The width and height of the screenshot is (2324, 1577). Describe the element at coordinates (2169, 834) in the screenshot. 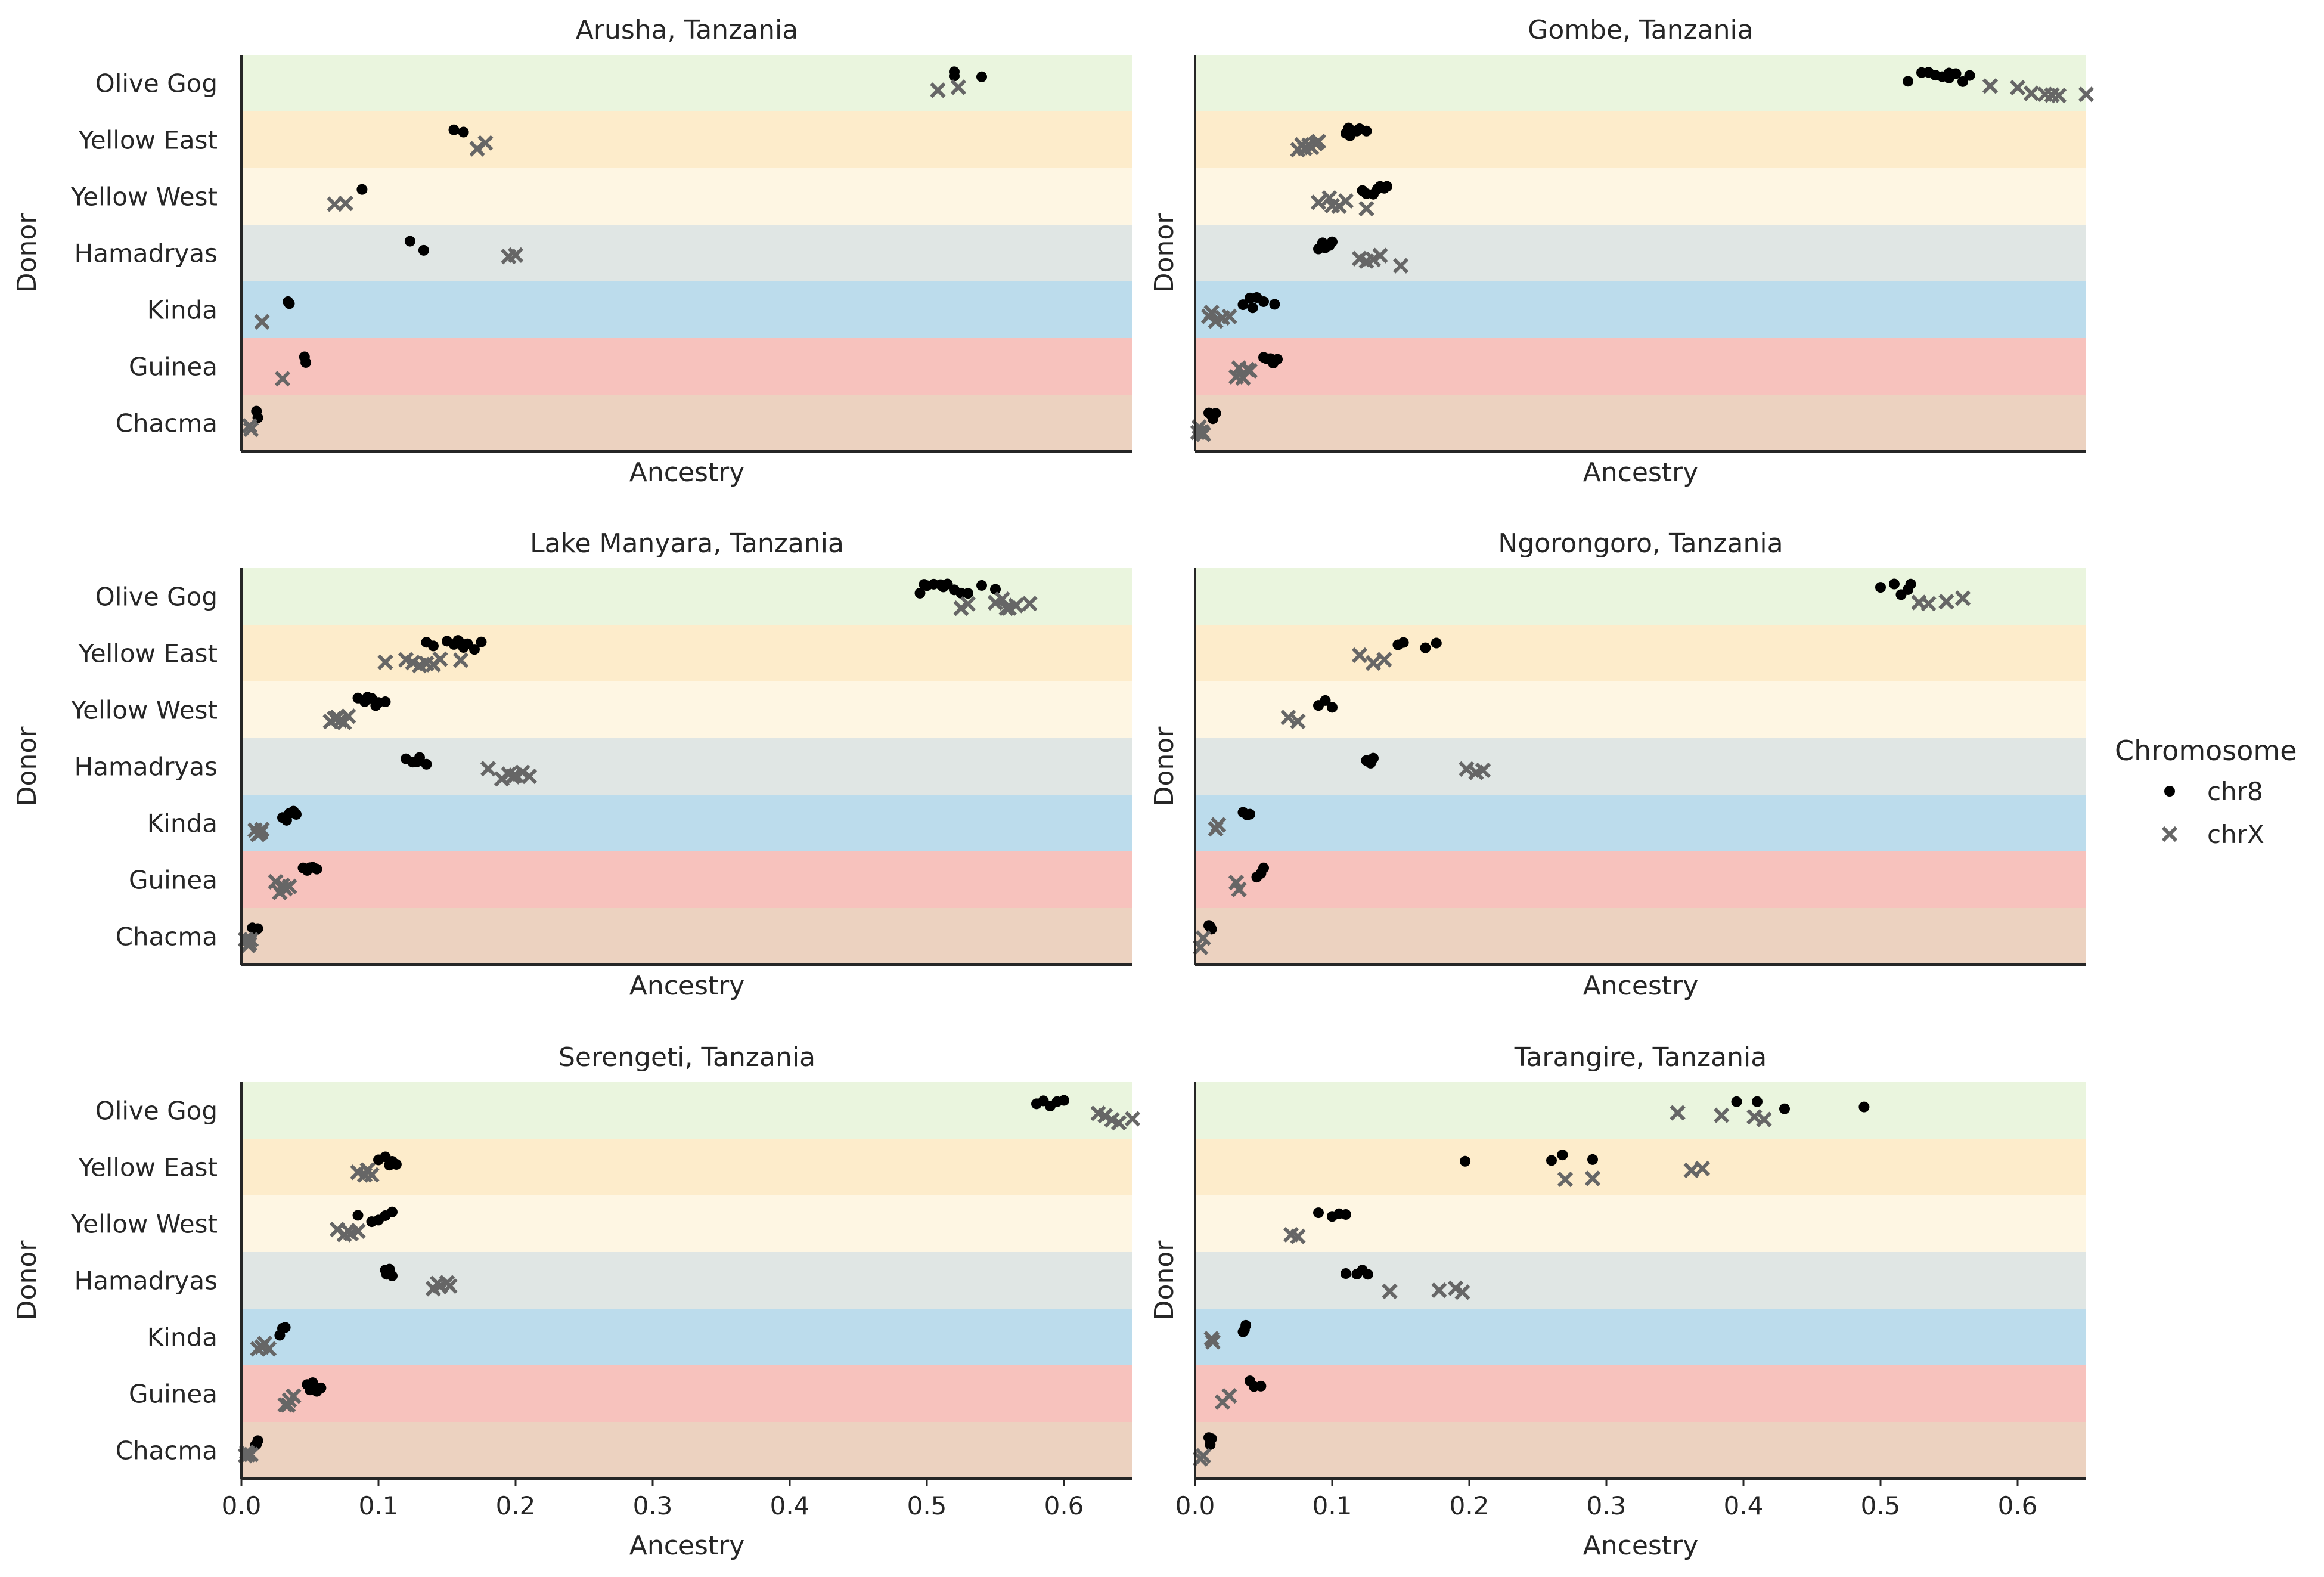

I see `legend-marker-x-icon` at that location.